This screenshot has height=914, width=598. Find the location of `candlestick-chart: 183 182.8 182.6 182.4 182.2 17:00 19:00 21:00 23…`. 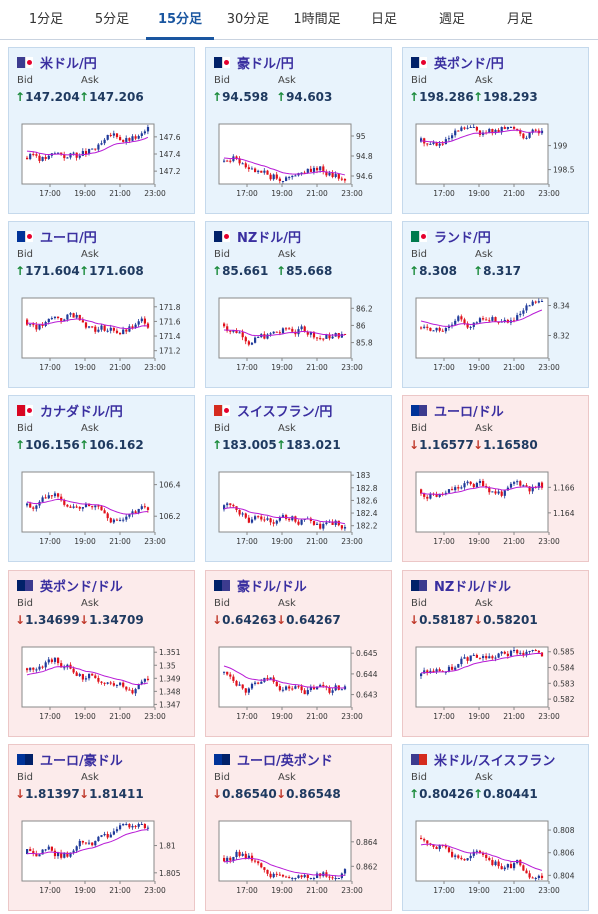

candlestick-chart: 183 182.8 182.6 182.4 182.2 17:00 19:00 21:00 23… is located at coordinates (298, 511).